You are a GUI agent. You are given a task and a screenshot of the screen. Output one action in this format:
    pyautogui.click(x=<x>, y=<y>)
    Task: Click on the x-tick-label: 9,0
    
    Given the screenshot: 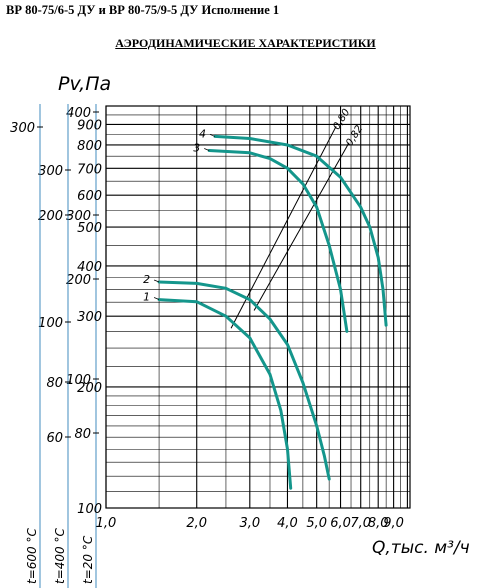 What is the action you would take?
    pyautogui.click(x=393, y=523)
    